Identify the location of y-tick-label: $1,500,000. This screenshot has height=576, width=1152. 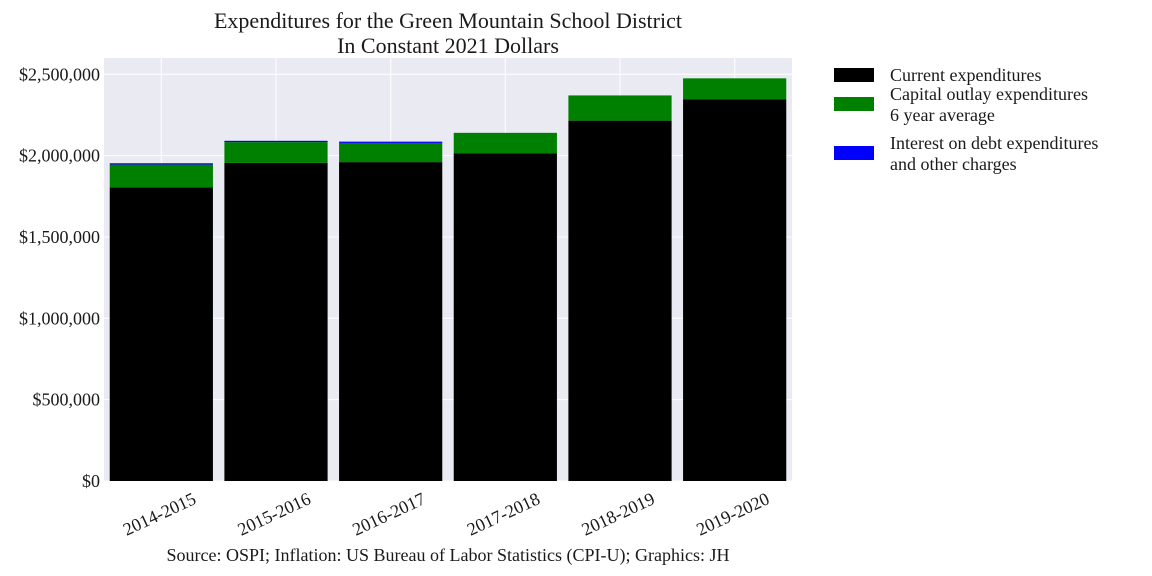
(59, 237).